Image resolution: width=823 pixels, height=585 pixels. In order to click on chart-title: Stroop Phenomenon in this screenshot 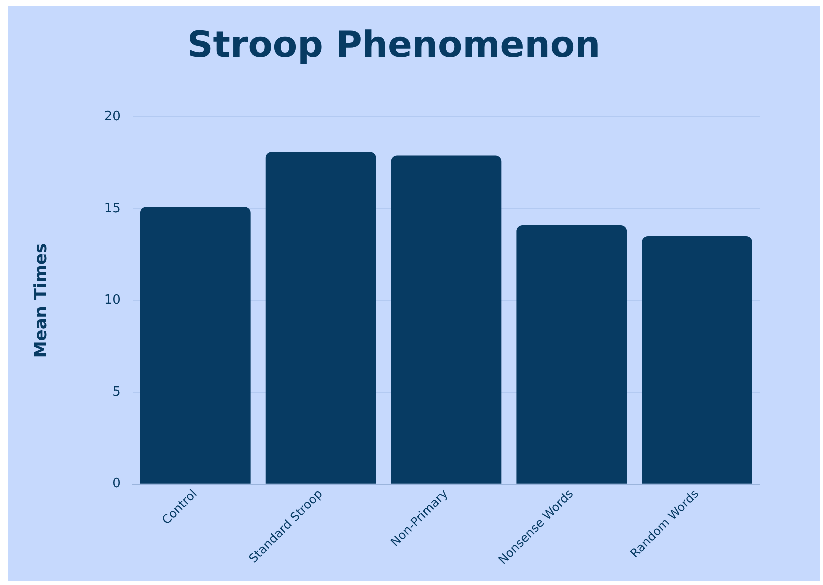, I will do `click(394, 45)`.